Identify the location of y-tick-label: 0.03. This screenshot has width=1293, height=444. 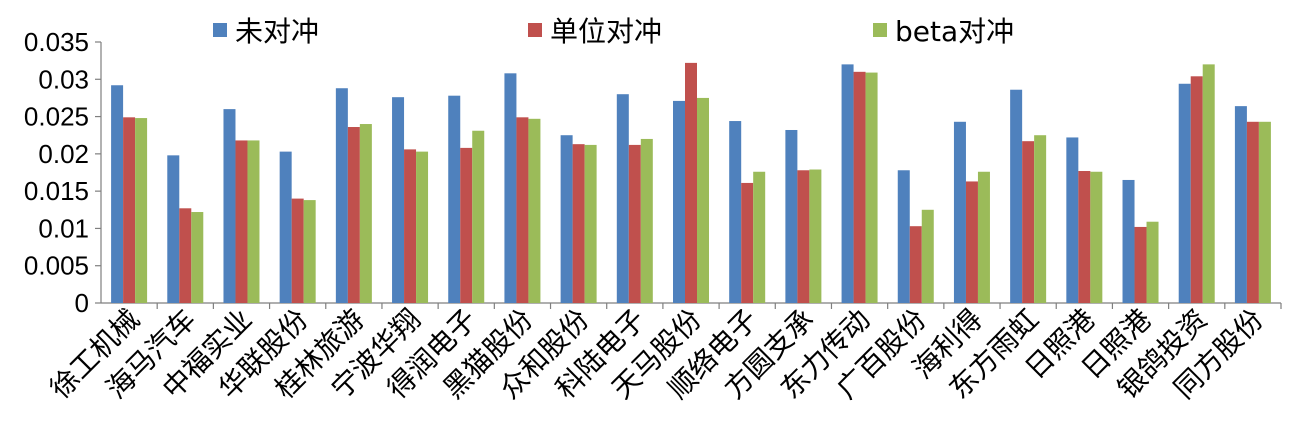
(63, 79).